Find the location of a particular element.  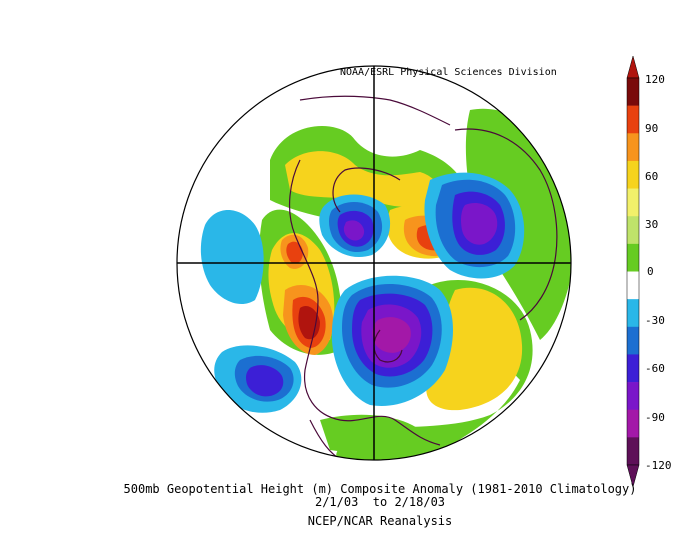

caption-dates: 2/1/03 to 2/18/03 is located at coordinates (380, 502).